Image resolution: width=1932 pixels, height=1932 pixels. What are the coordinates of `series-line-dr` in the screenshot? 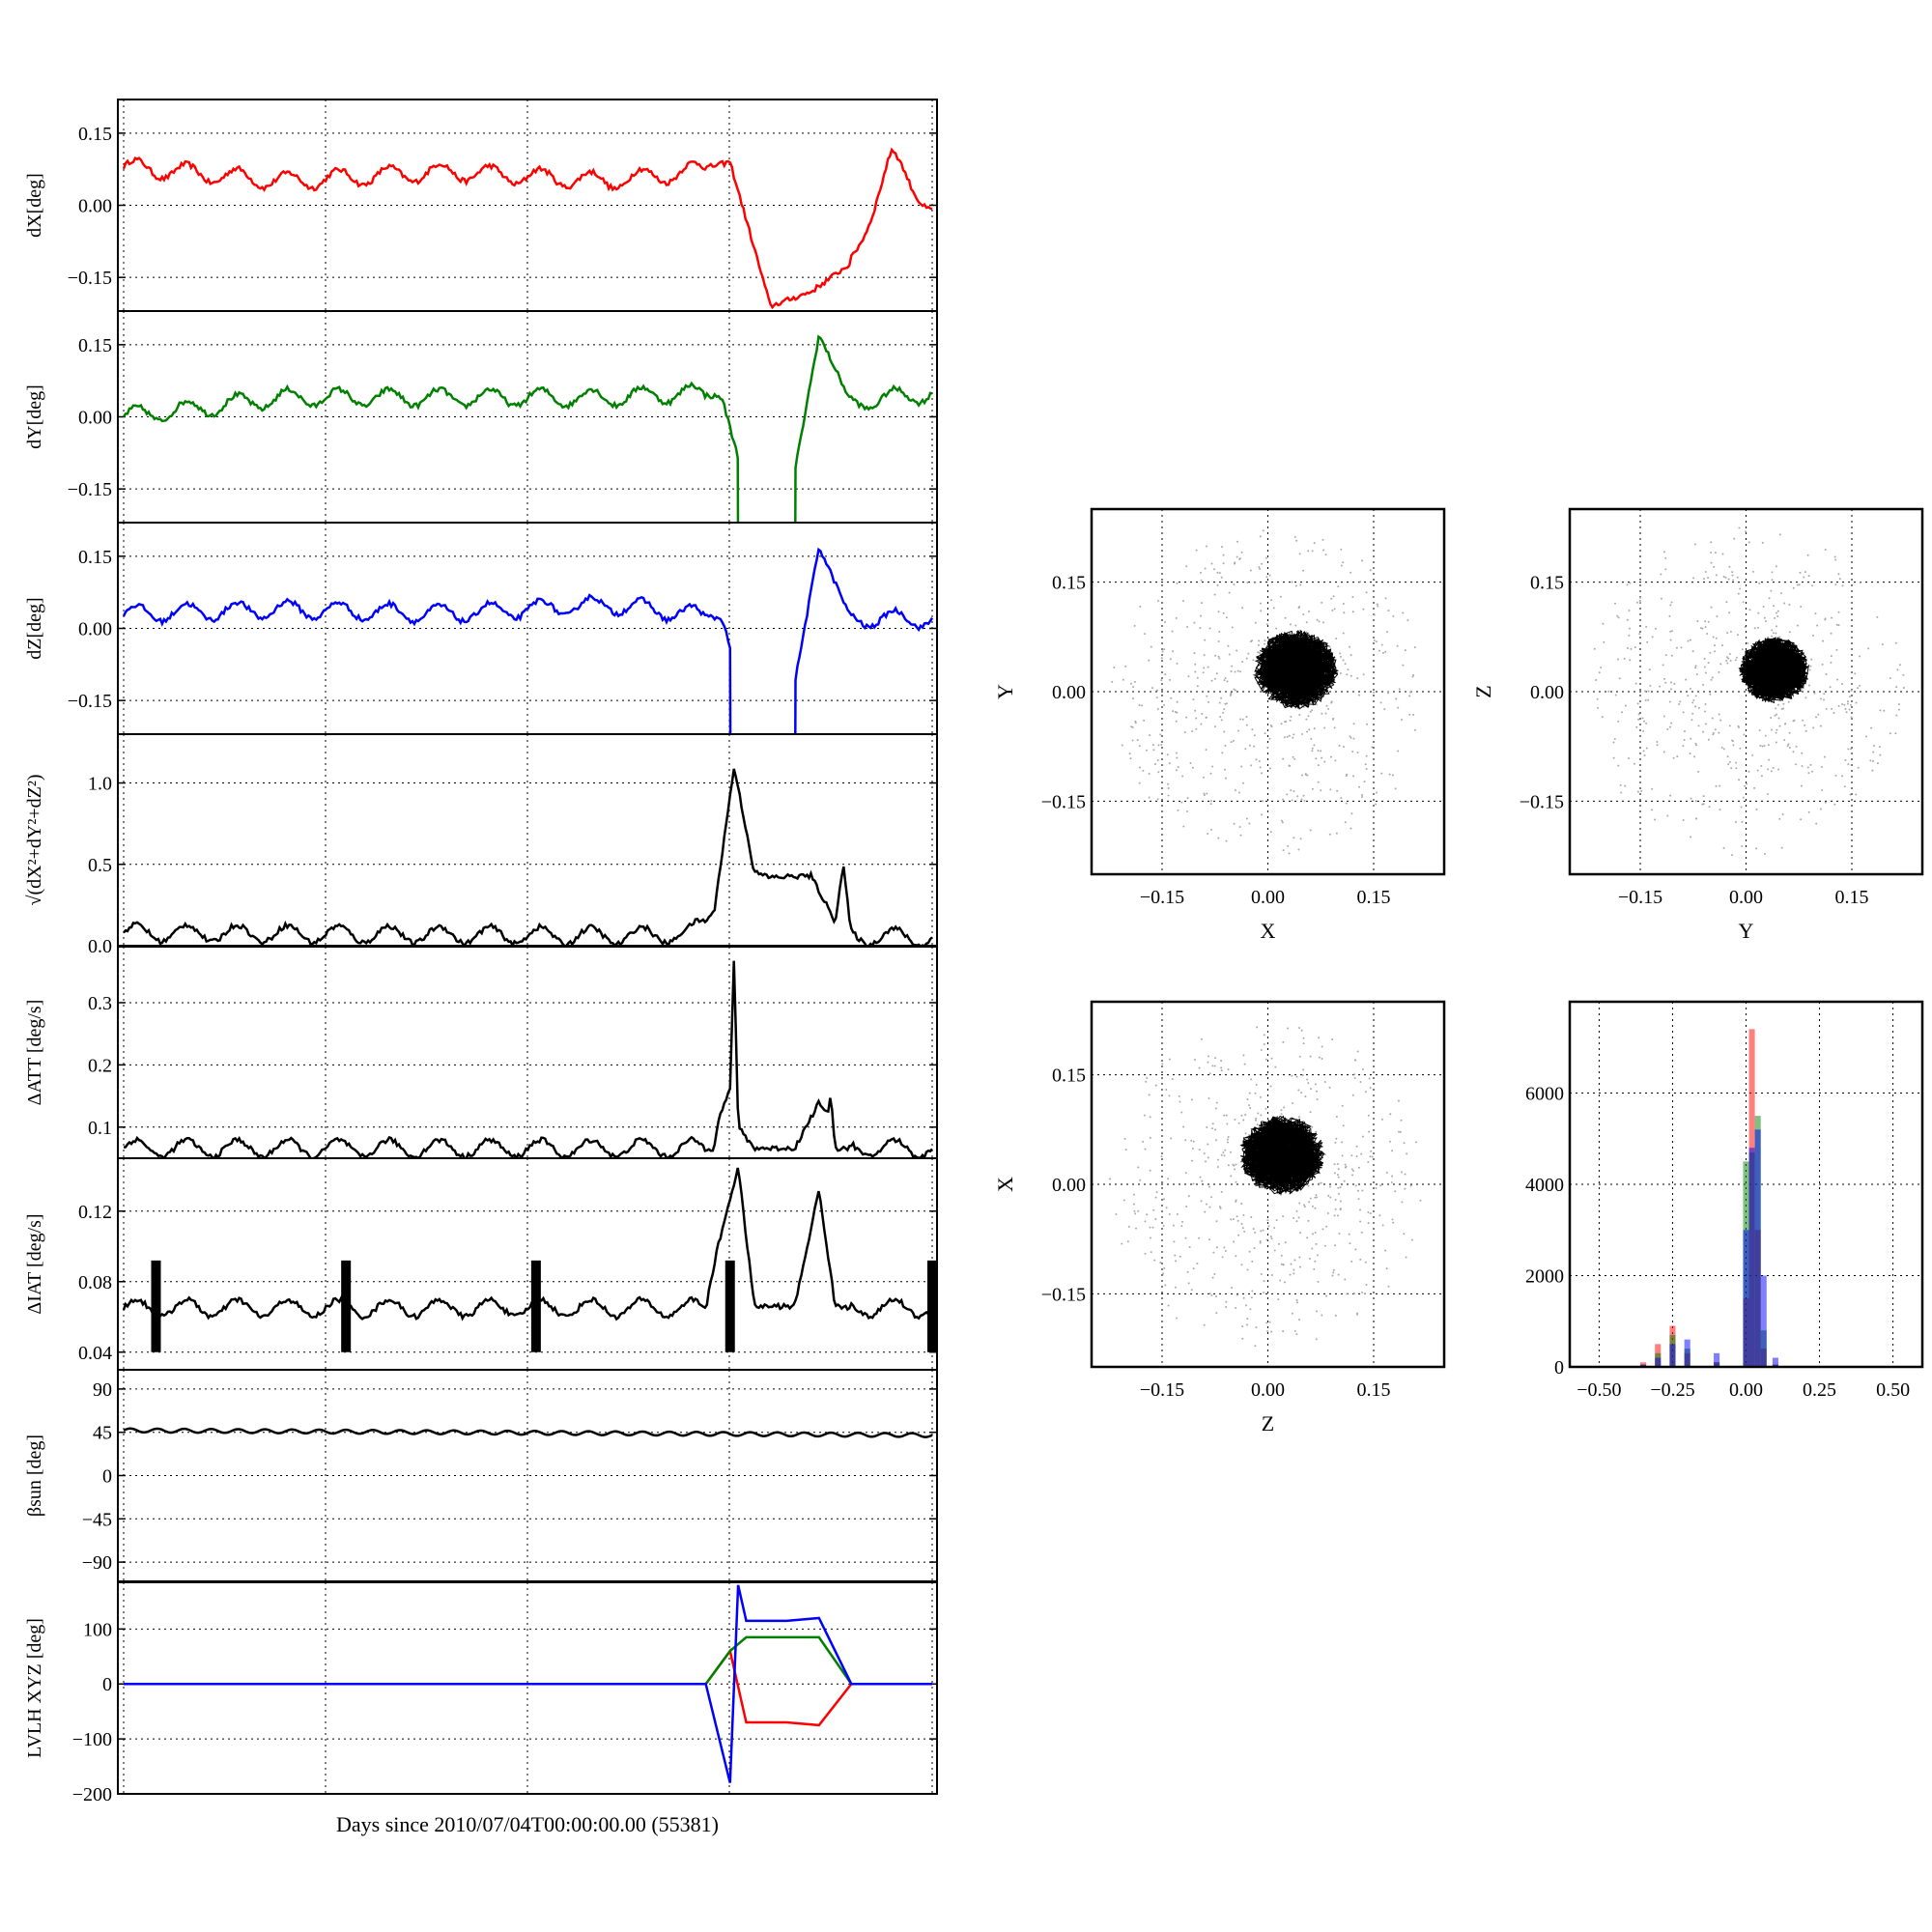 It's located at (528, 857).